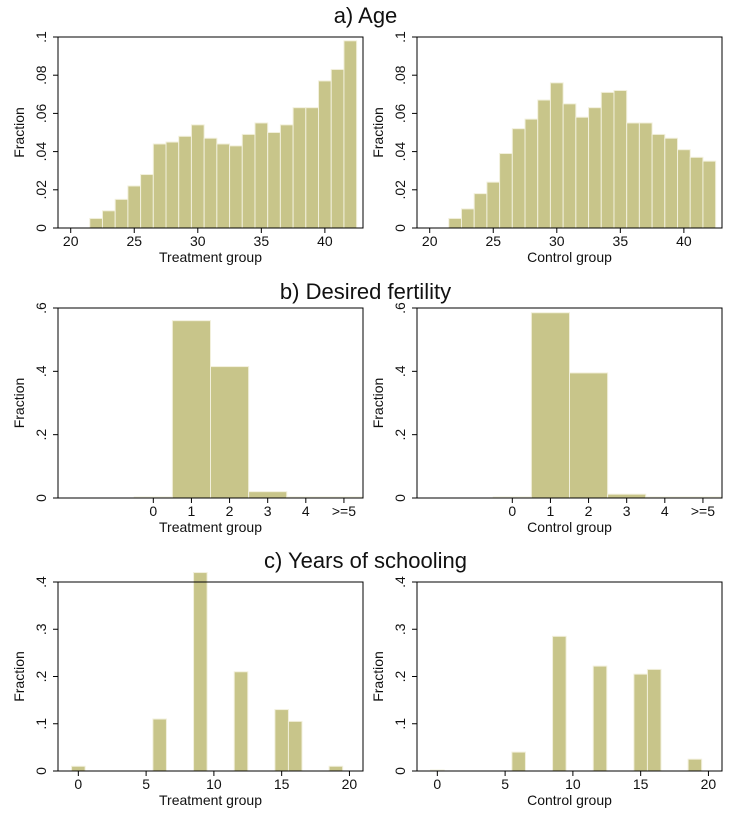  I want to click on fertility-treatment-x-axis-title: Treatment group, so click(210, 527).